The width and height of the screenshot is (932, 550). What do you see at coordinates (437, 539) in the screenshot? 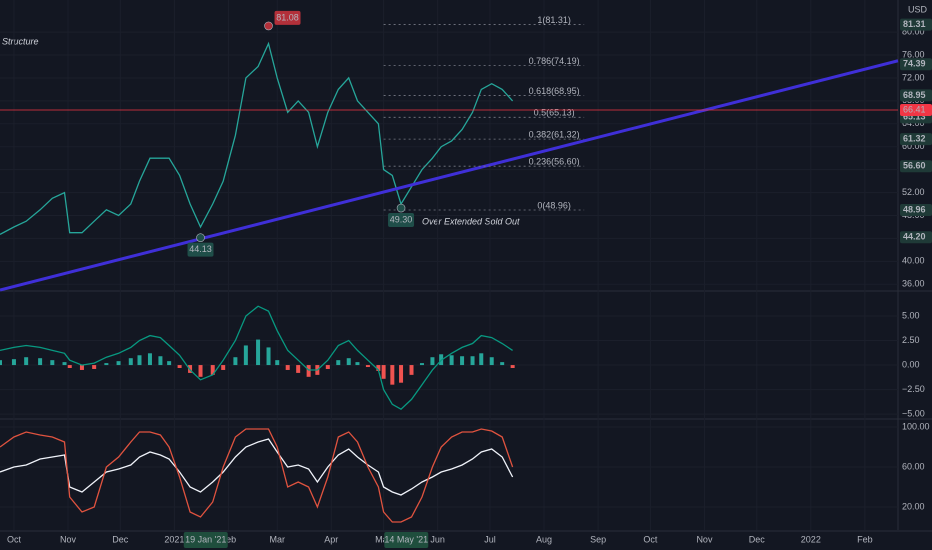
I see `x-tick-label: Jun` at bounding box center [437, 539].